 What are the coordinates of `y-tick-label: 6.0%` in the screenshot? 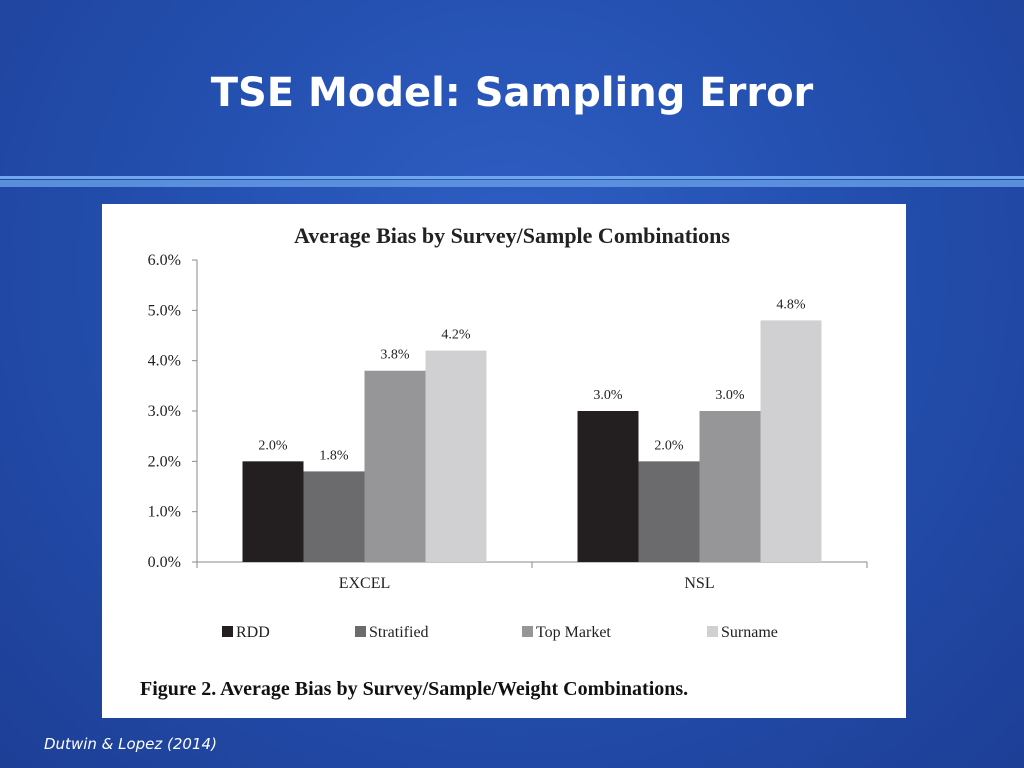 It's located at (164, 260).